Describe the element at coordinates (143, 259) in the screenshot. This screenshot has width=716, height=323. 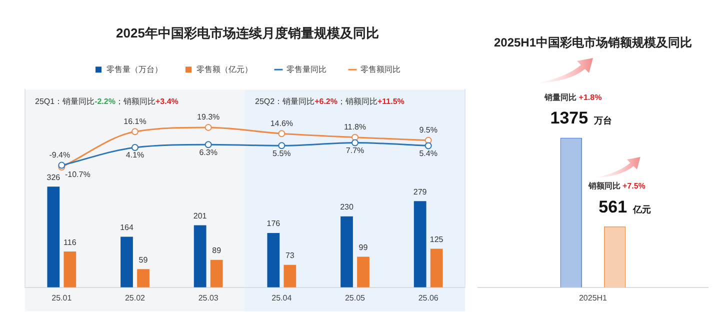
I see `data-label: 59` at that location.